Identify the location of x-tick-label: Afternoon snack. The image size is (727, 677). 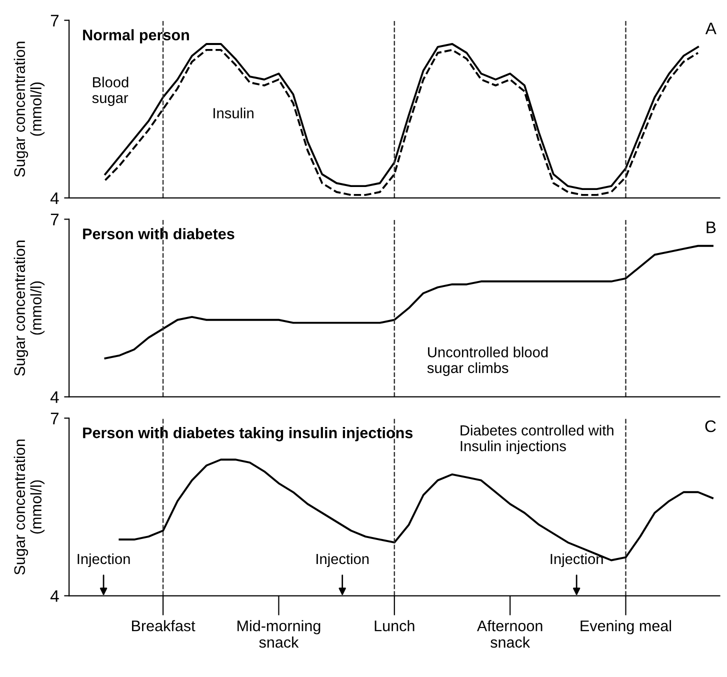
(509, 634).